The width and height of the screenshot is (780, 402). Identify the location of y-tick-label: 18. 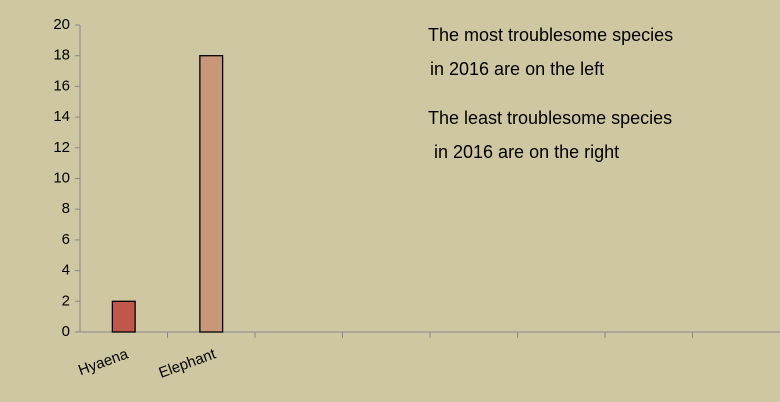
(61, 55).